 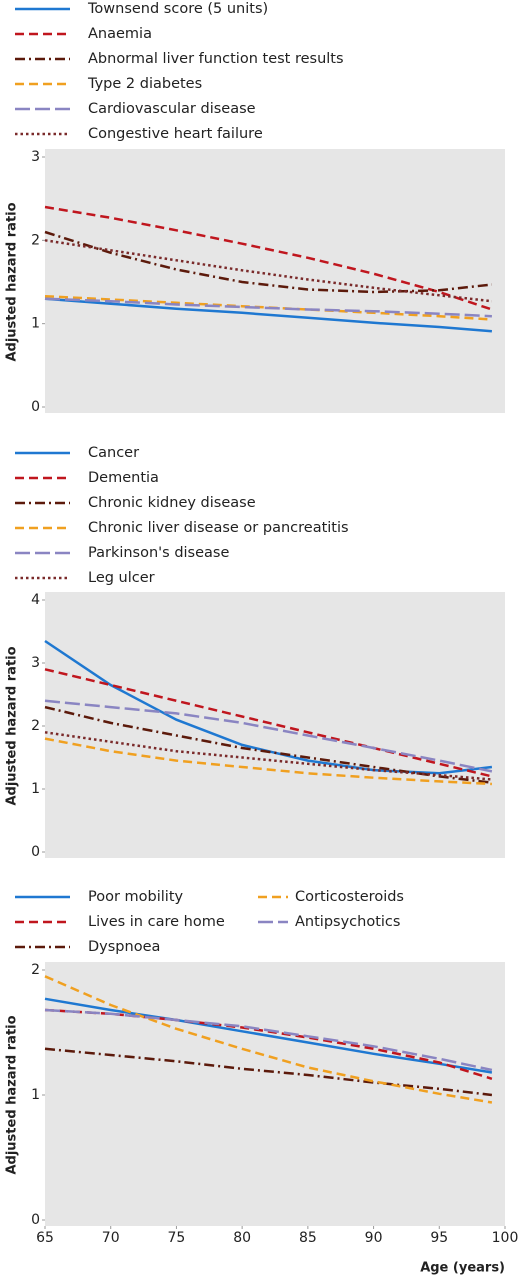 I want to click on legend-label: Chronic kidney disease, so click(x=172, y=503).